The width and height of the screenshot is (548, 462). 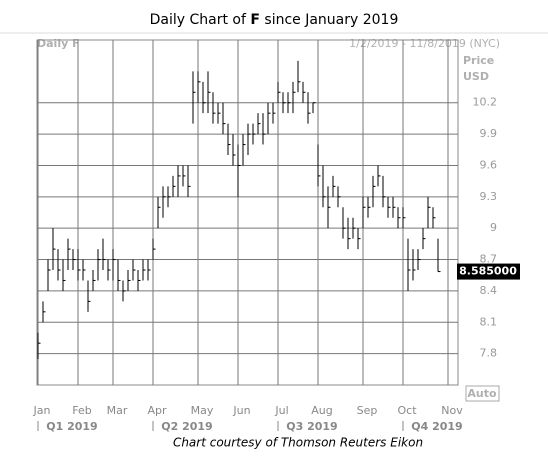 What do you see at coordinates (424, 43) in the screenshot?
I see `subtitle-right: 1/2/2019 - 11/8/2019 (NYC)` at bounding box center [424, 43].